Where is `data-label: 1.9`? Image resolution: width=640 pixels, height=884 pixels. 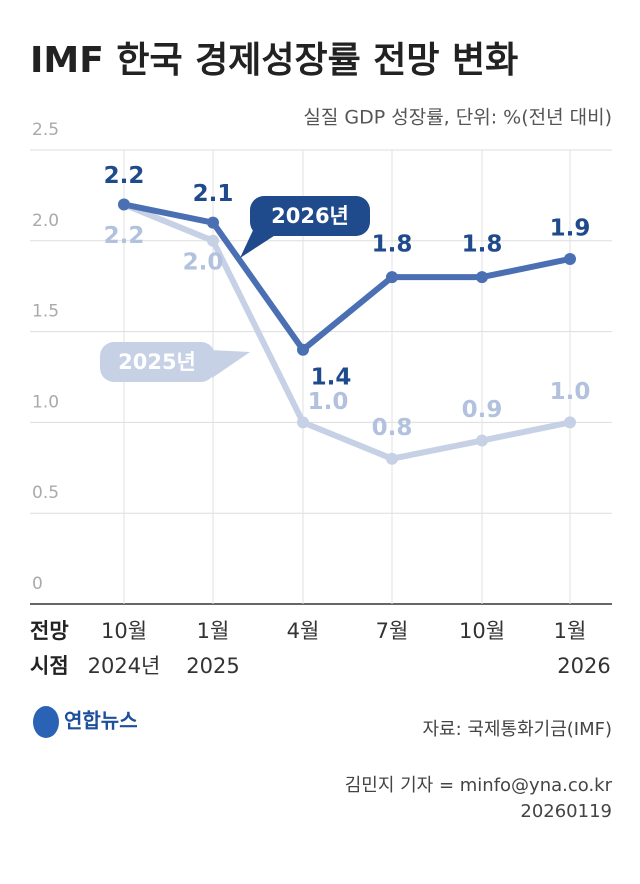 data-label: 1.9 is located at coordinates (570, 228).